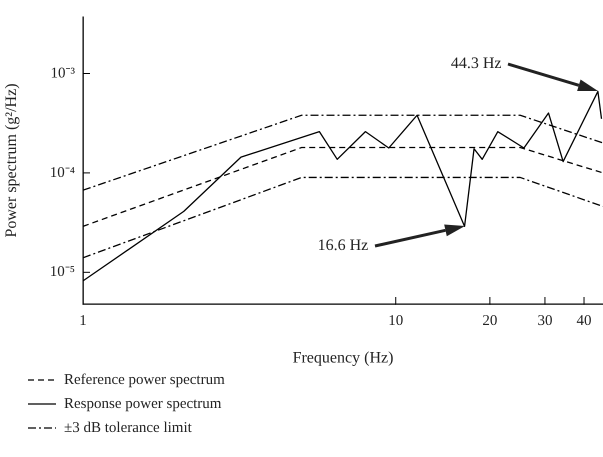 Image resolution: width=603 pixels, height=457 pixels. I want to click on legend-label: Reference power spectrum, so click(144, 380).